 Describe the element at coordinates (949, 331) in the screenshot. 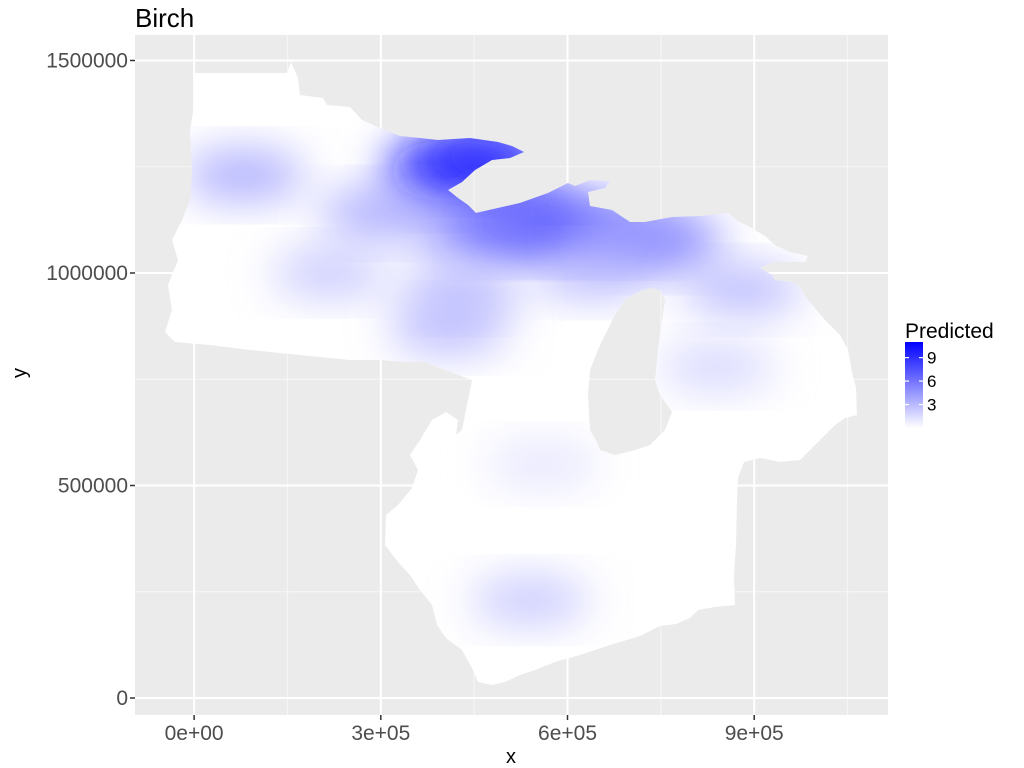

I see `legend-title: Predicted` at that location.